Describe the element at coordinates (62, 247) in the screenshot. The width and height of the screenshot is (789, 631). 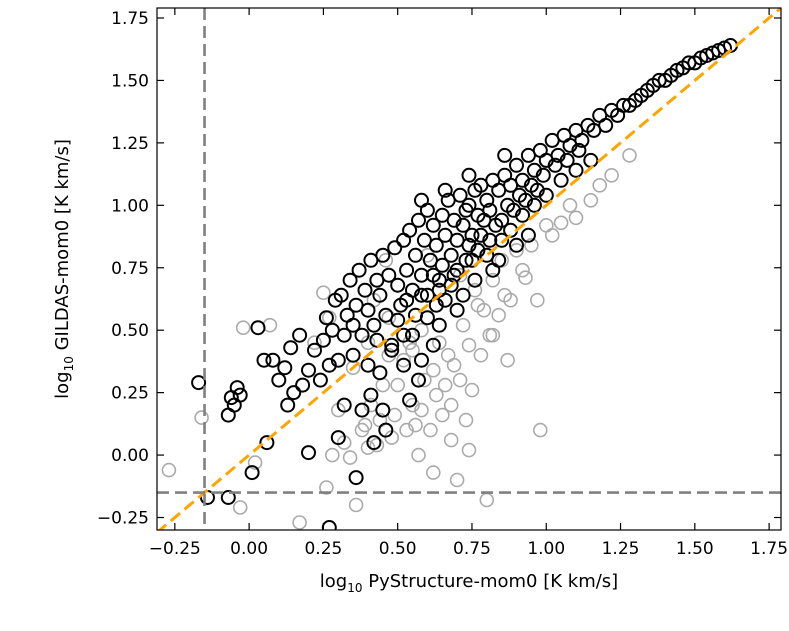
I see `y-axis-label-text: GILDAS-mom0 [K km/s]` at that location.